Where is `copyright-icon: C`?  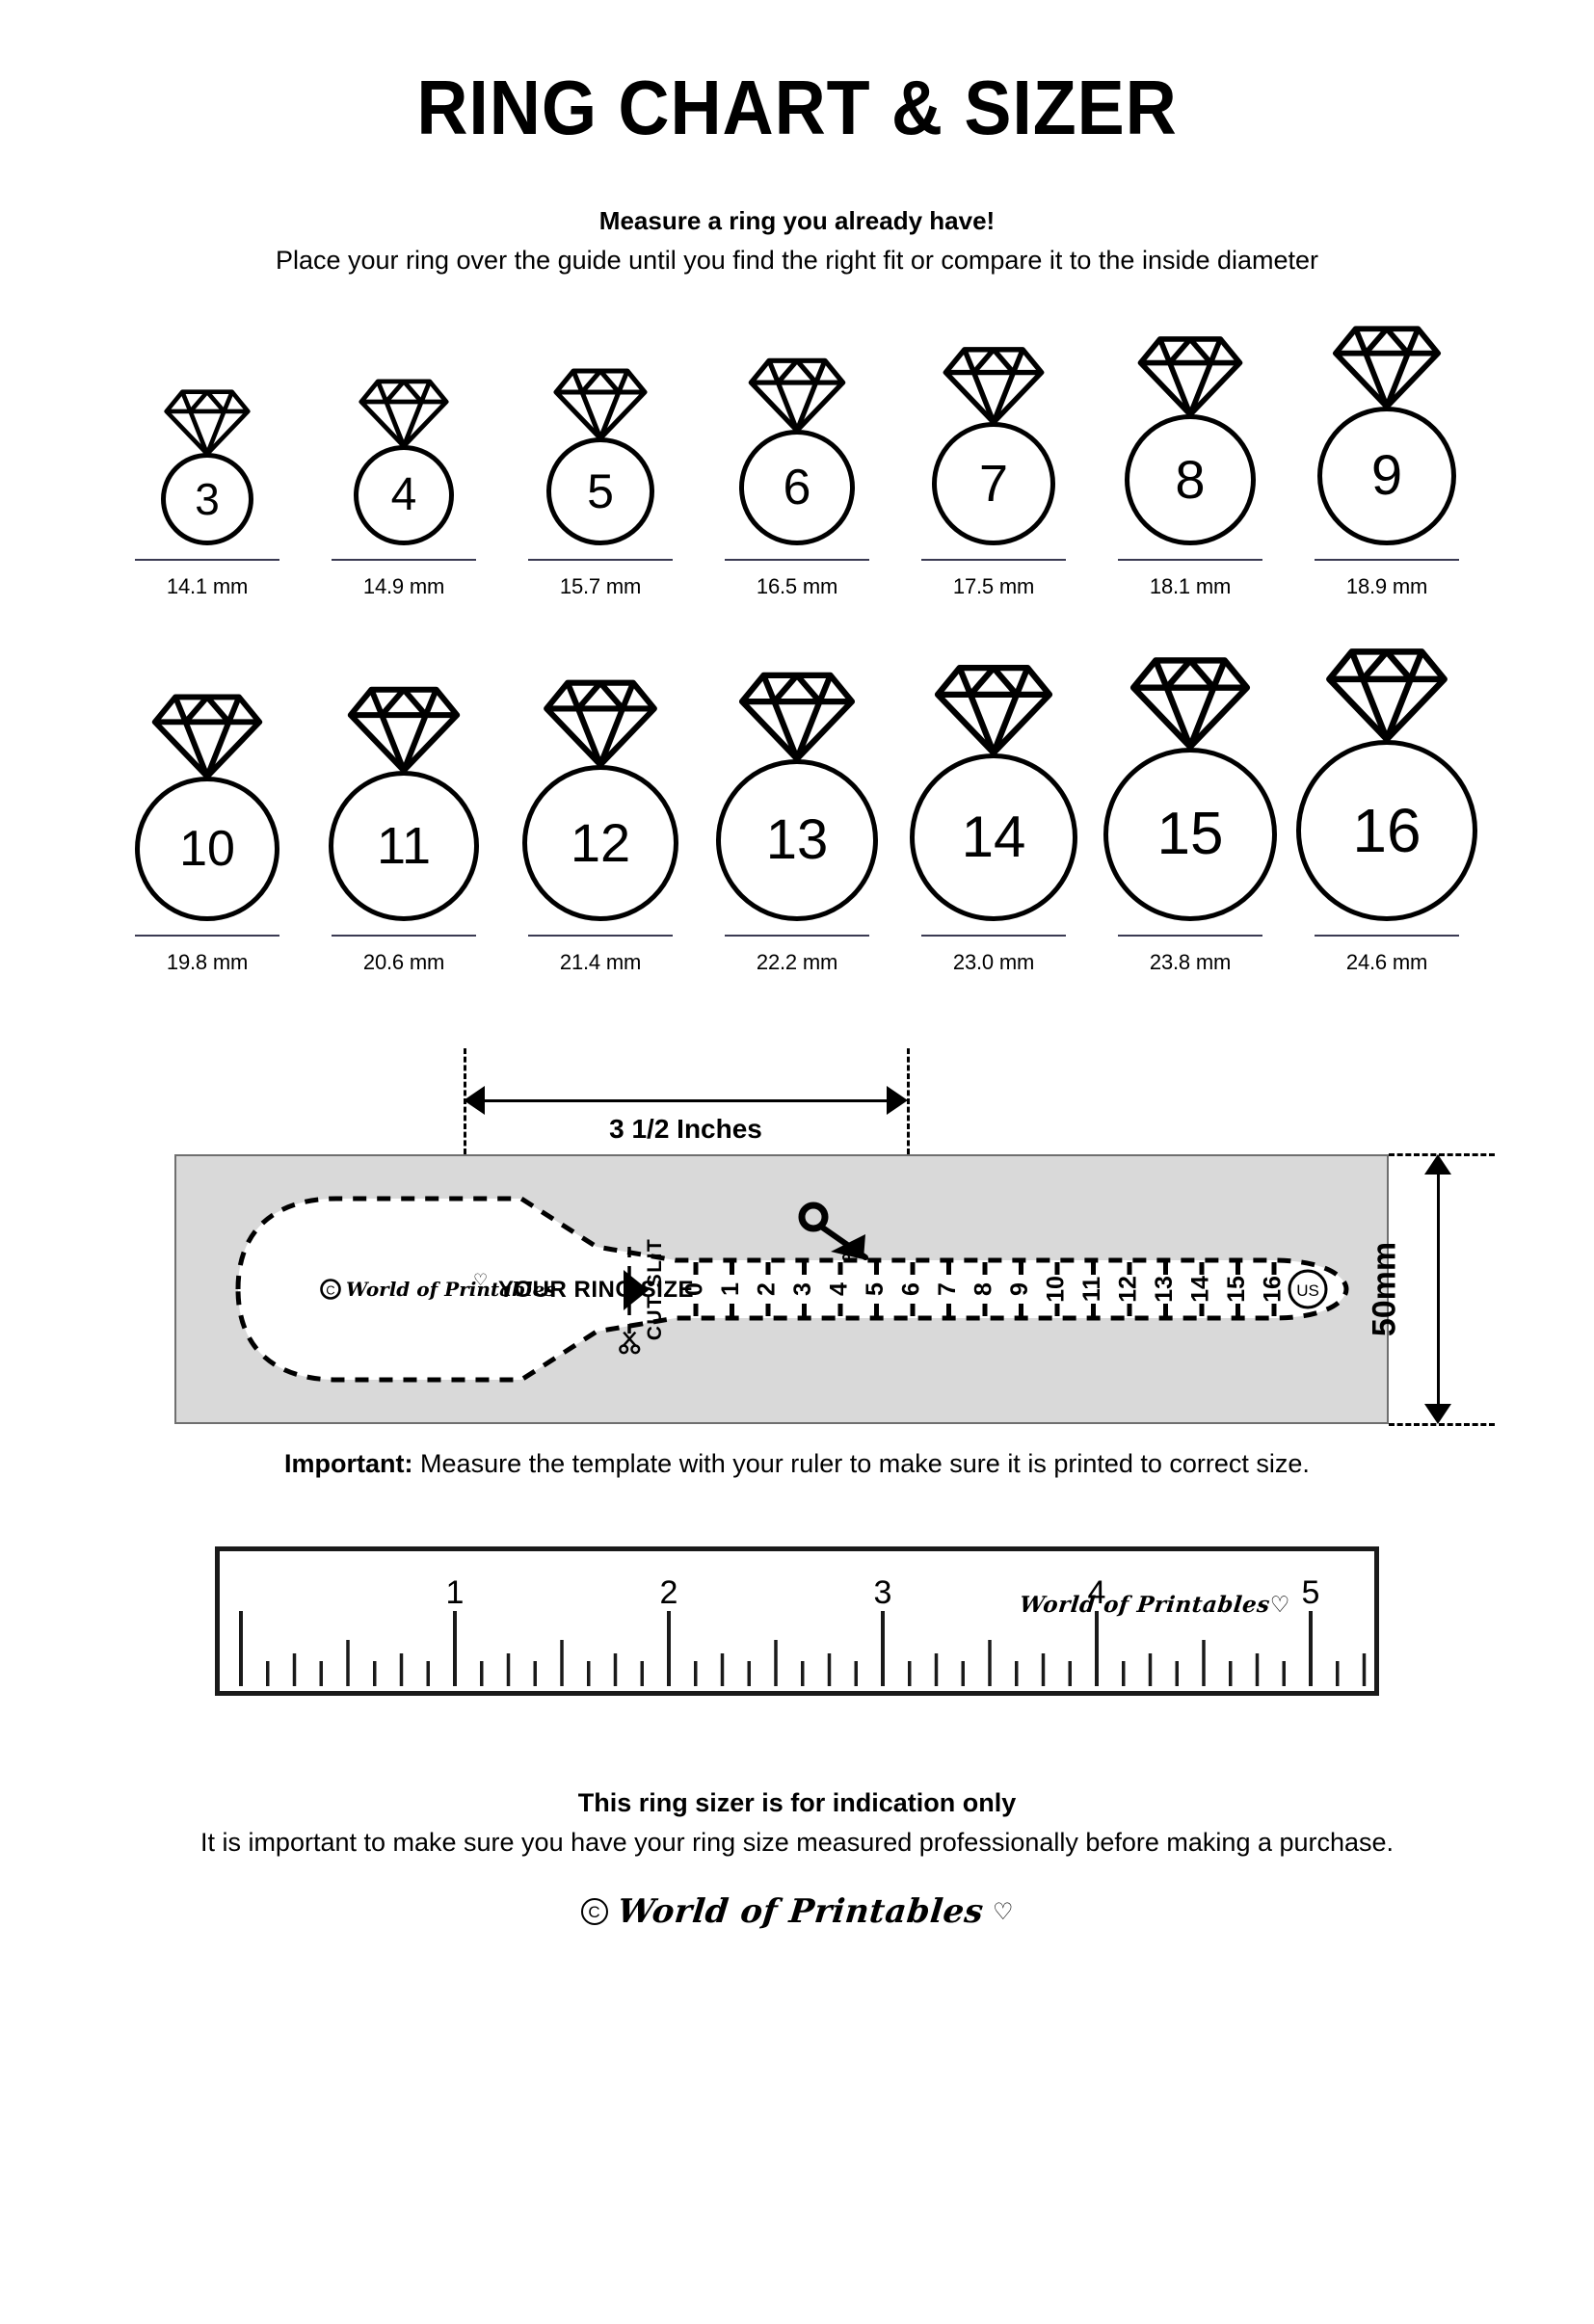 copyright-icon: C is located at coordinates (594, 1912).